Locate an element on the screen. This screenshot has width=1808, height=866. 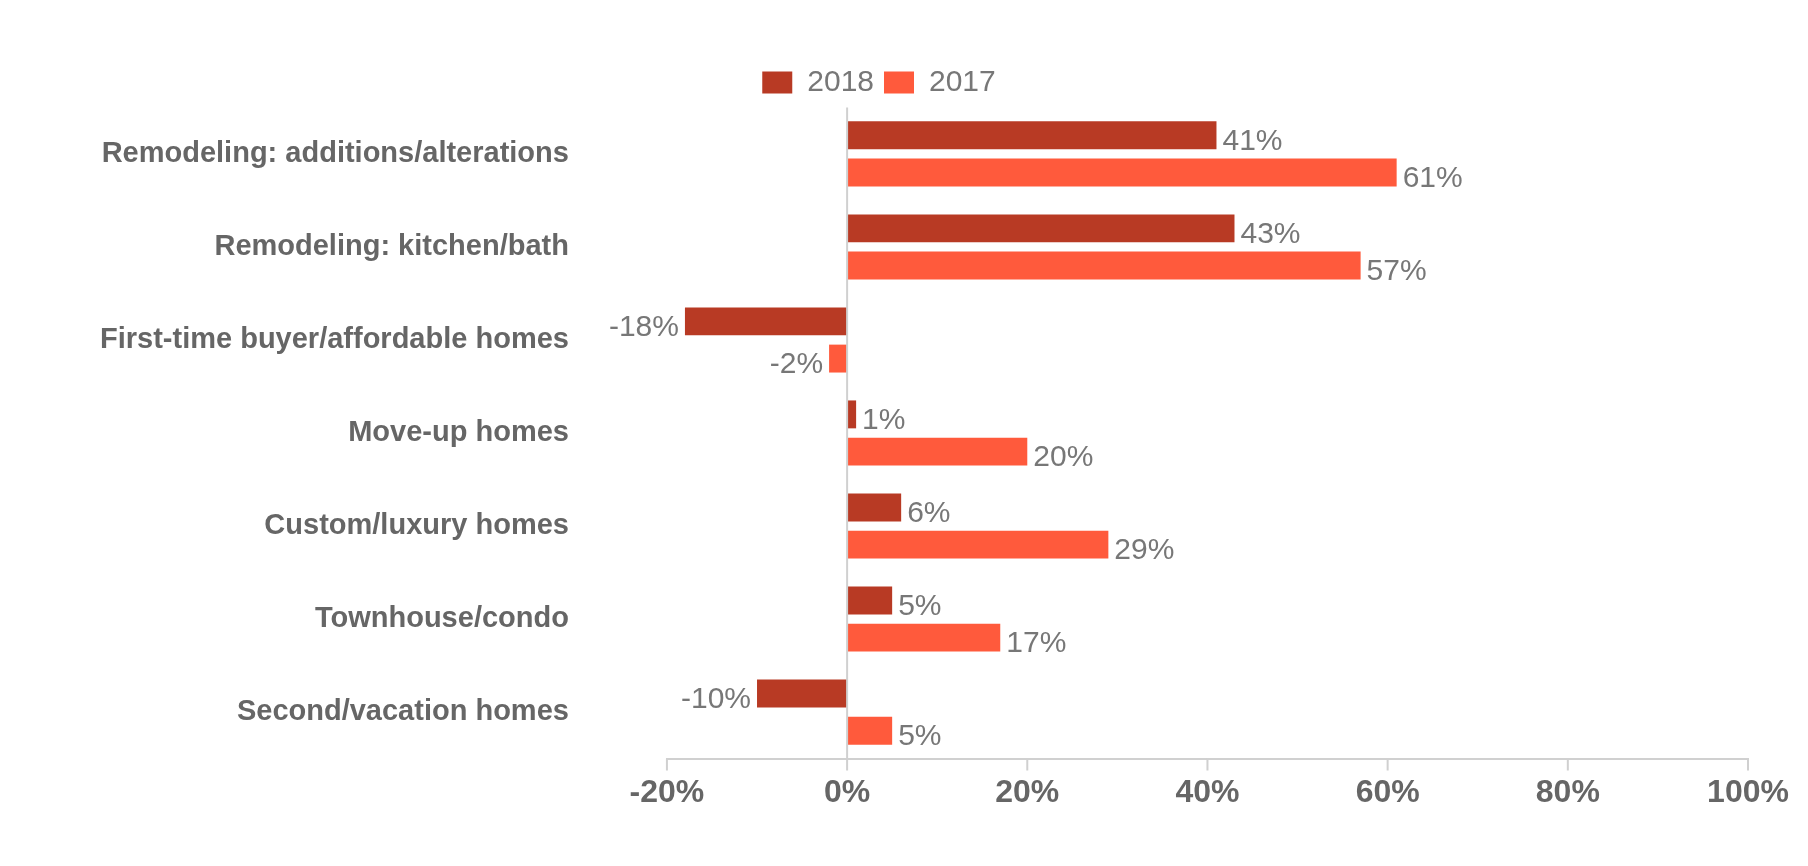
legend-label: 2018 is located at coordinates (841, 80).